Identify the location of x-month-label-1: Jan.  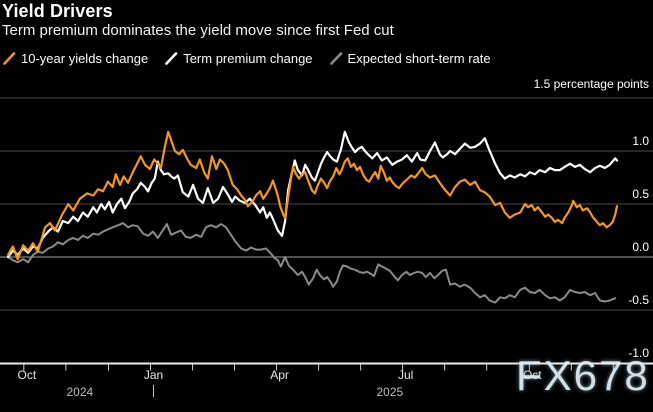
(153, 375).